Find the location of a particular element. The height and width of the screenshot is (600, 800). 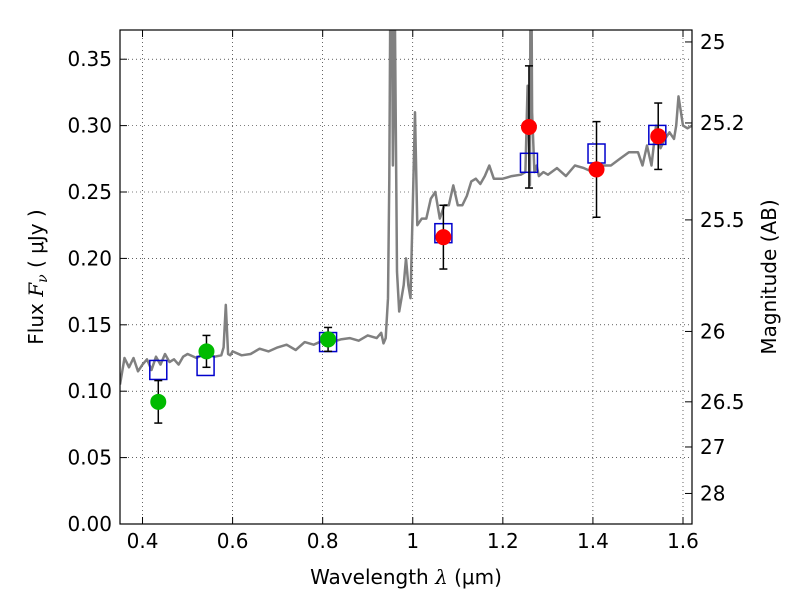

y-tick-label: 0.10 is located at coordinates (89, 391).